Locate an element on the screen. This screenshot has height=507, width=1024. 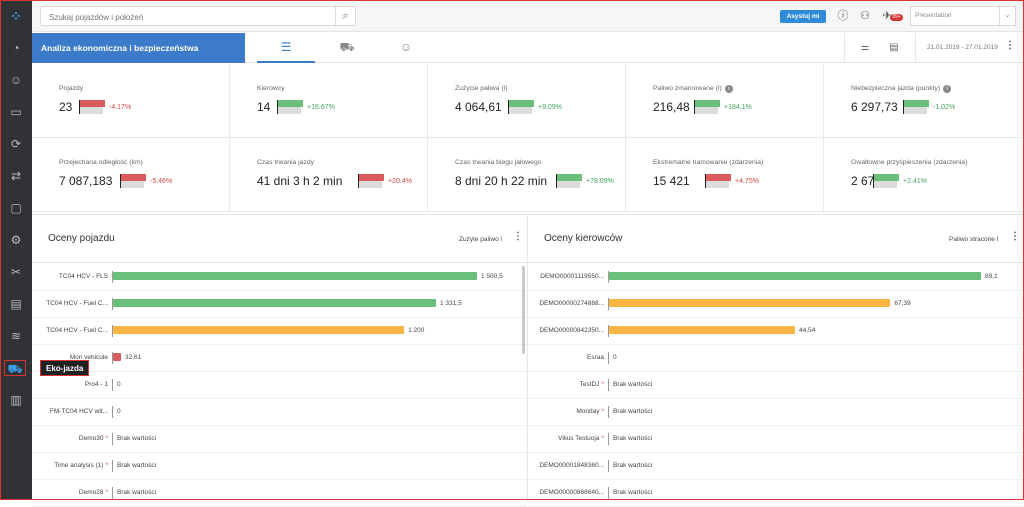
kpi-change: +4.75% is located at coordinates (747, 181).